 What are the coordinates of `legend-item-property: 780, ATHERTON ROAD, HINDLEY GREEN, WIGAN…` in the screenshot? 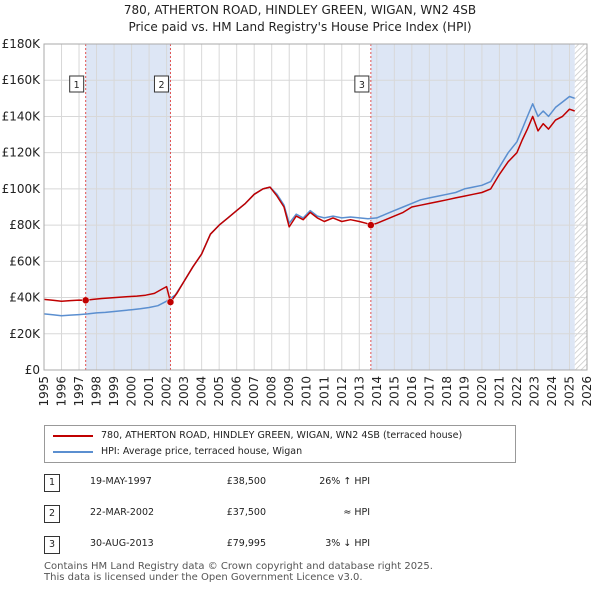 It's located at (283, 436).